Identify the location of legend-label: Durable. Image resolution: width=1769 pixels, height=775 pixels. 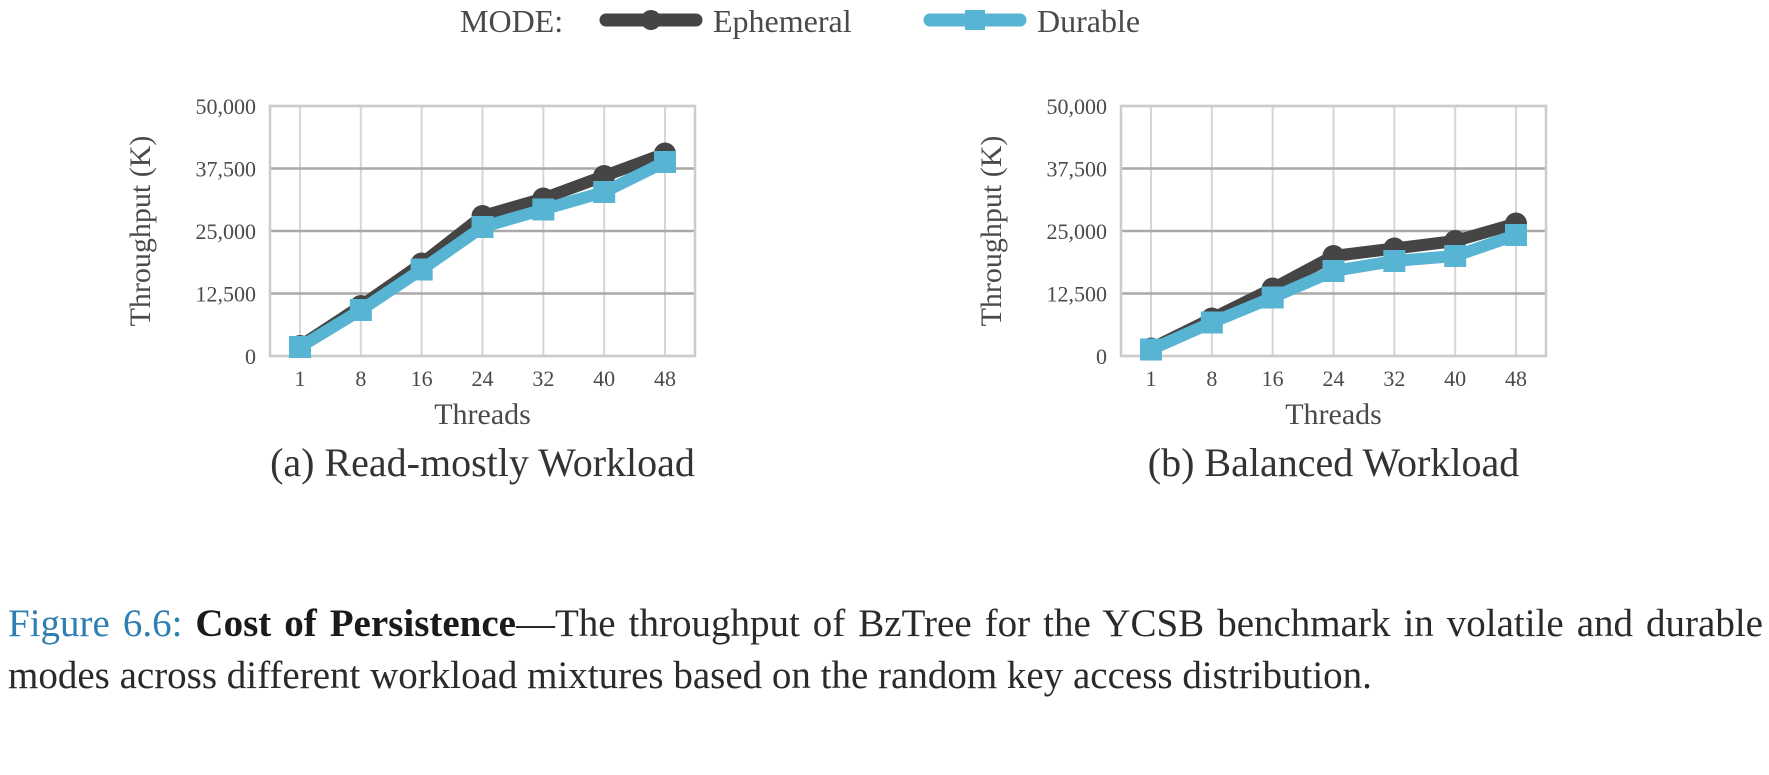
(1088, 21).